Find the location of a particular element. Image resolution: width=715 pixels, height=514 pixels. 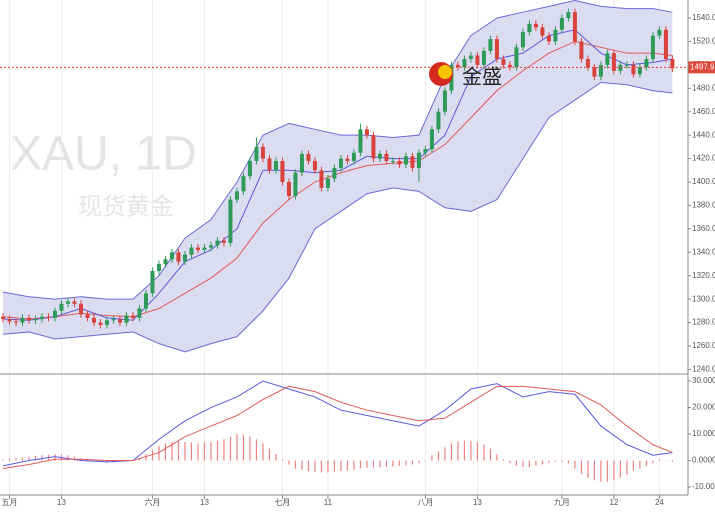

logo-text: 金盛 is located at coordinates (482, 76).